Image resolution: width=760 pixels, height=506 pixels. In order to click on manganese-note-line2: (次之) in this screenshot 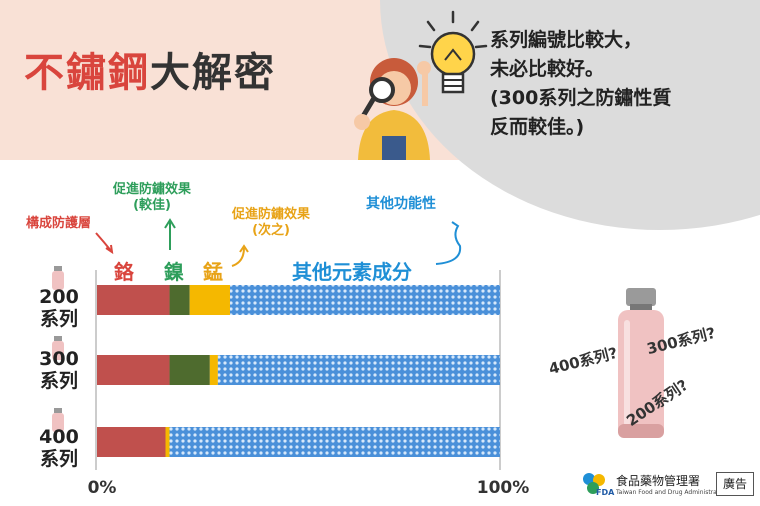, I will do `click(271, 230)`.